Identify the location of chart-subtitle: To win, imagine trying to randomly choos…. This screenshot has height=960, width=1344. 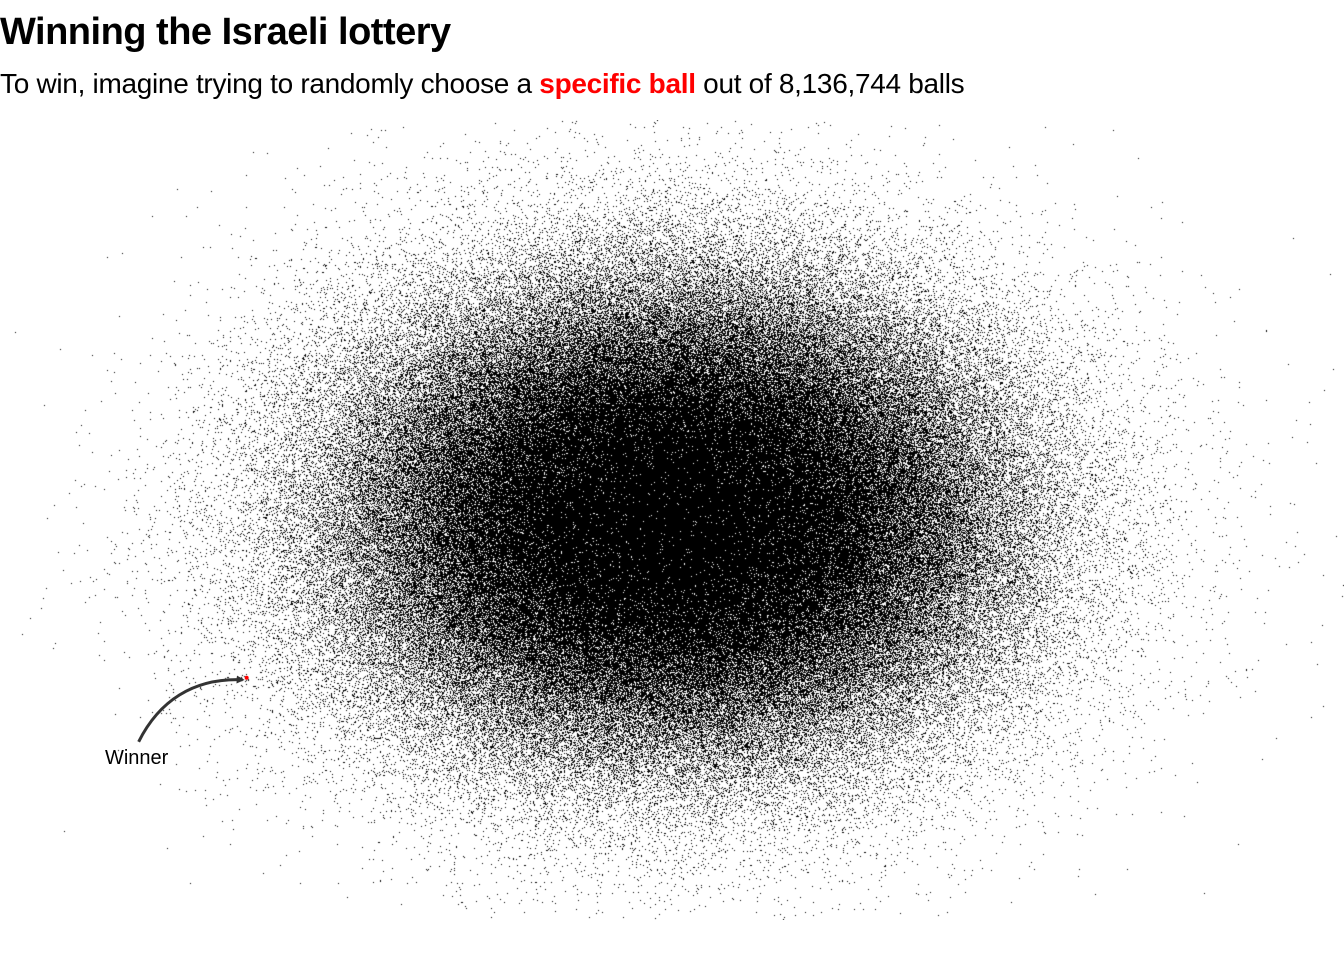
(482, 84).